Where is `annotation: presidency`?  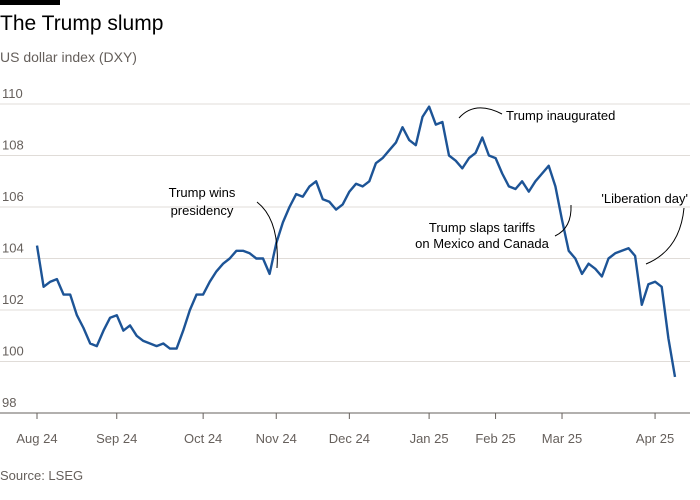
annotation: presidency is located at coordinates (202, 210).